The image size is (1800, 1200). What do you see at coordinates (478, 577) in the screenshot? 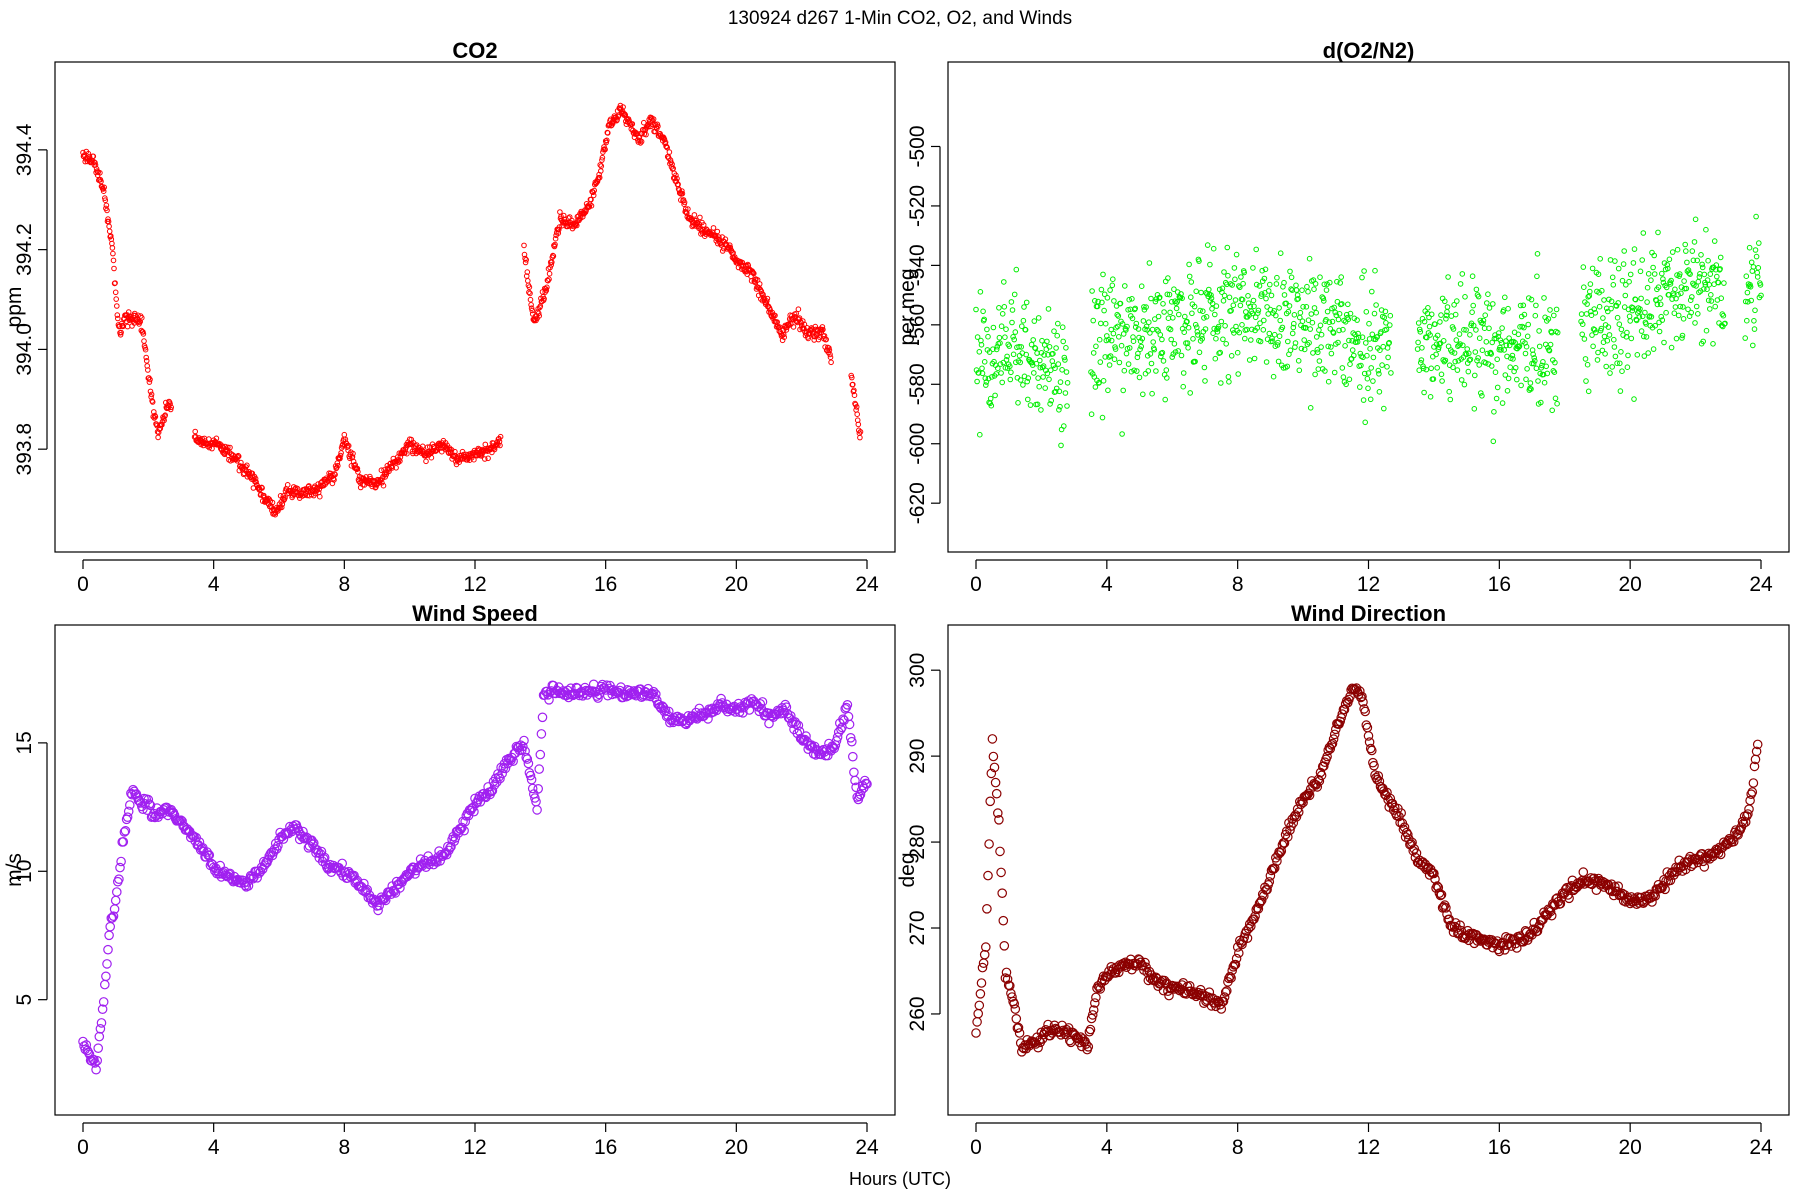
I see `x-axis: 0 4 8 12 16 20 24` at bounding box center [478, 577].